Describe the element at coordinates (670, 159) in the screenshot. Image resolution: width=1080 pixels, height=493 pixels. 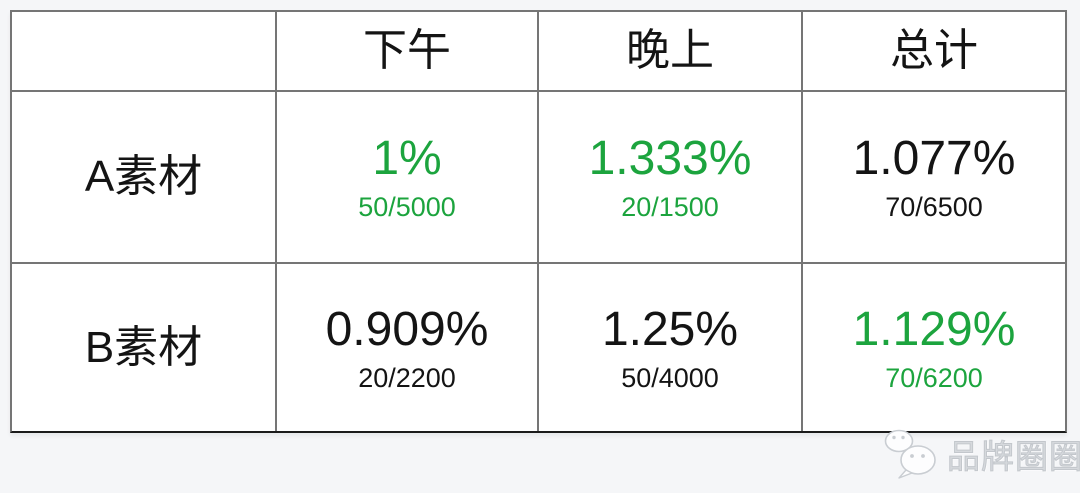
I see `rate-value: 1.333%` at that location.